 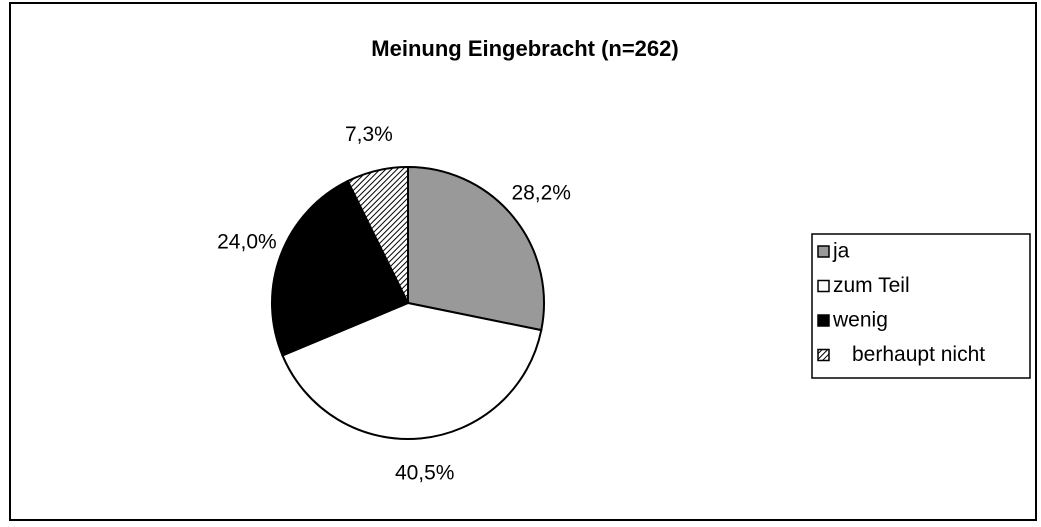 I want to click on data-label: 24,0%, so click(x=247, y=241).